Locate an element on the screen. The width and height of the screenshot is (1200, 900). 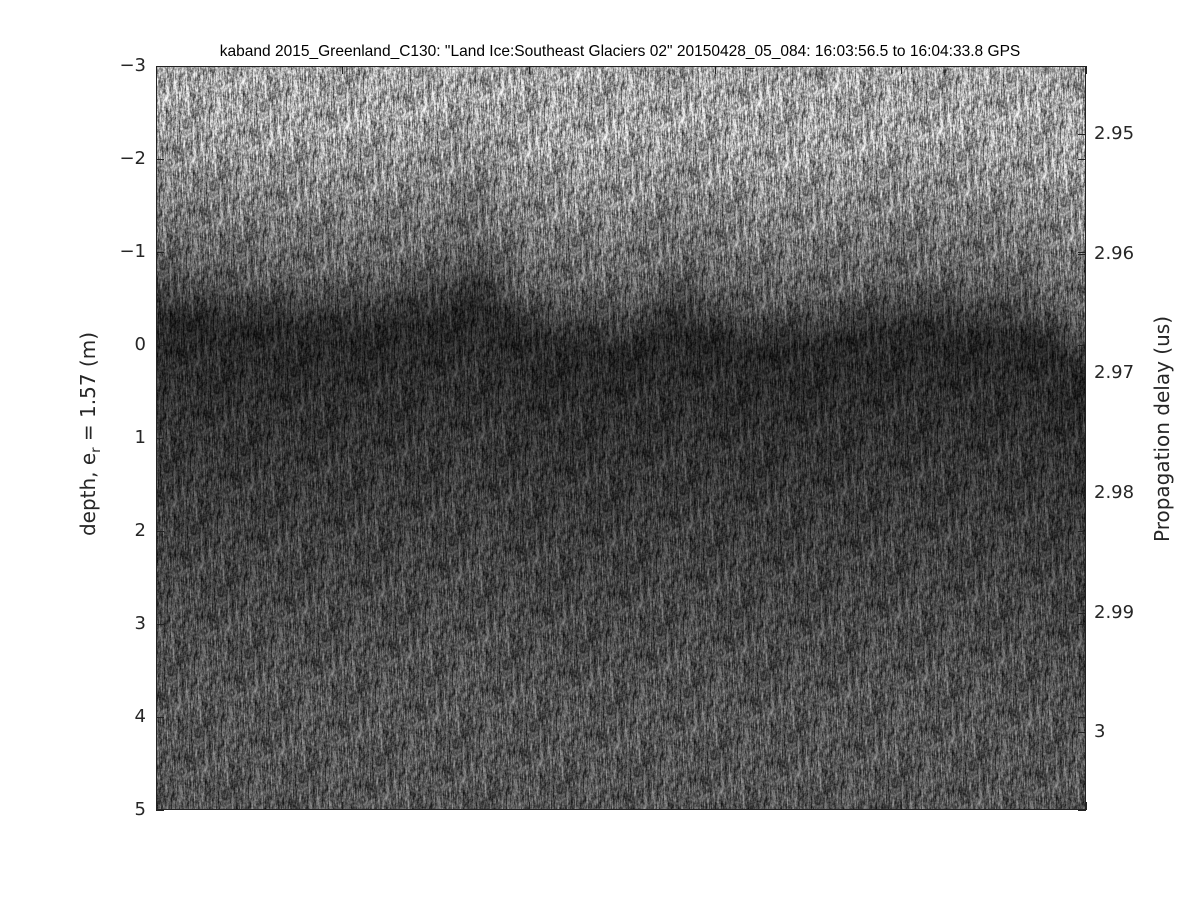
left-tick-label: 0 is located at coordinates (140, 344).